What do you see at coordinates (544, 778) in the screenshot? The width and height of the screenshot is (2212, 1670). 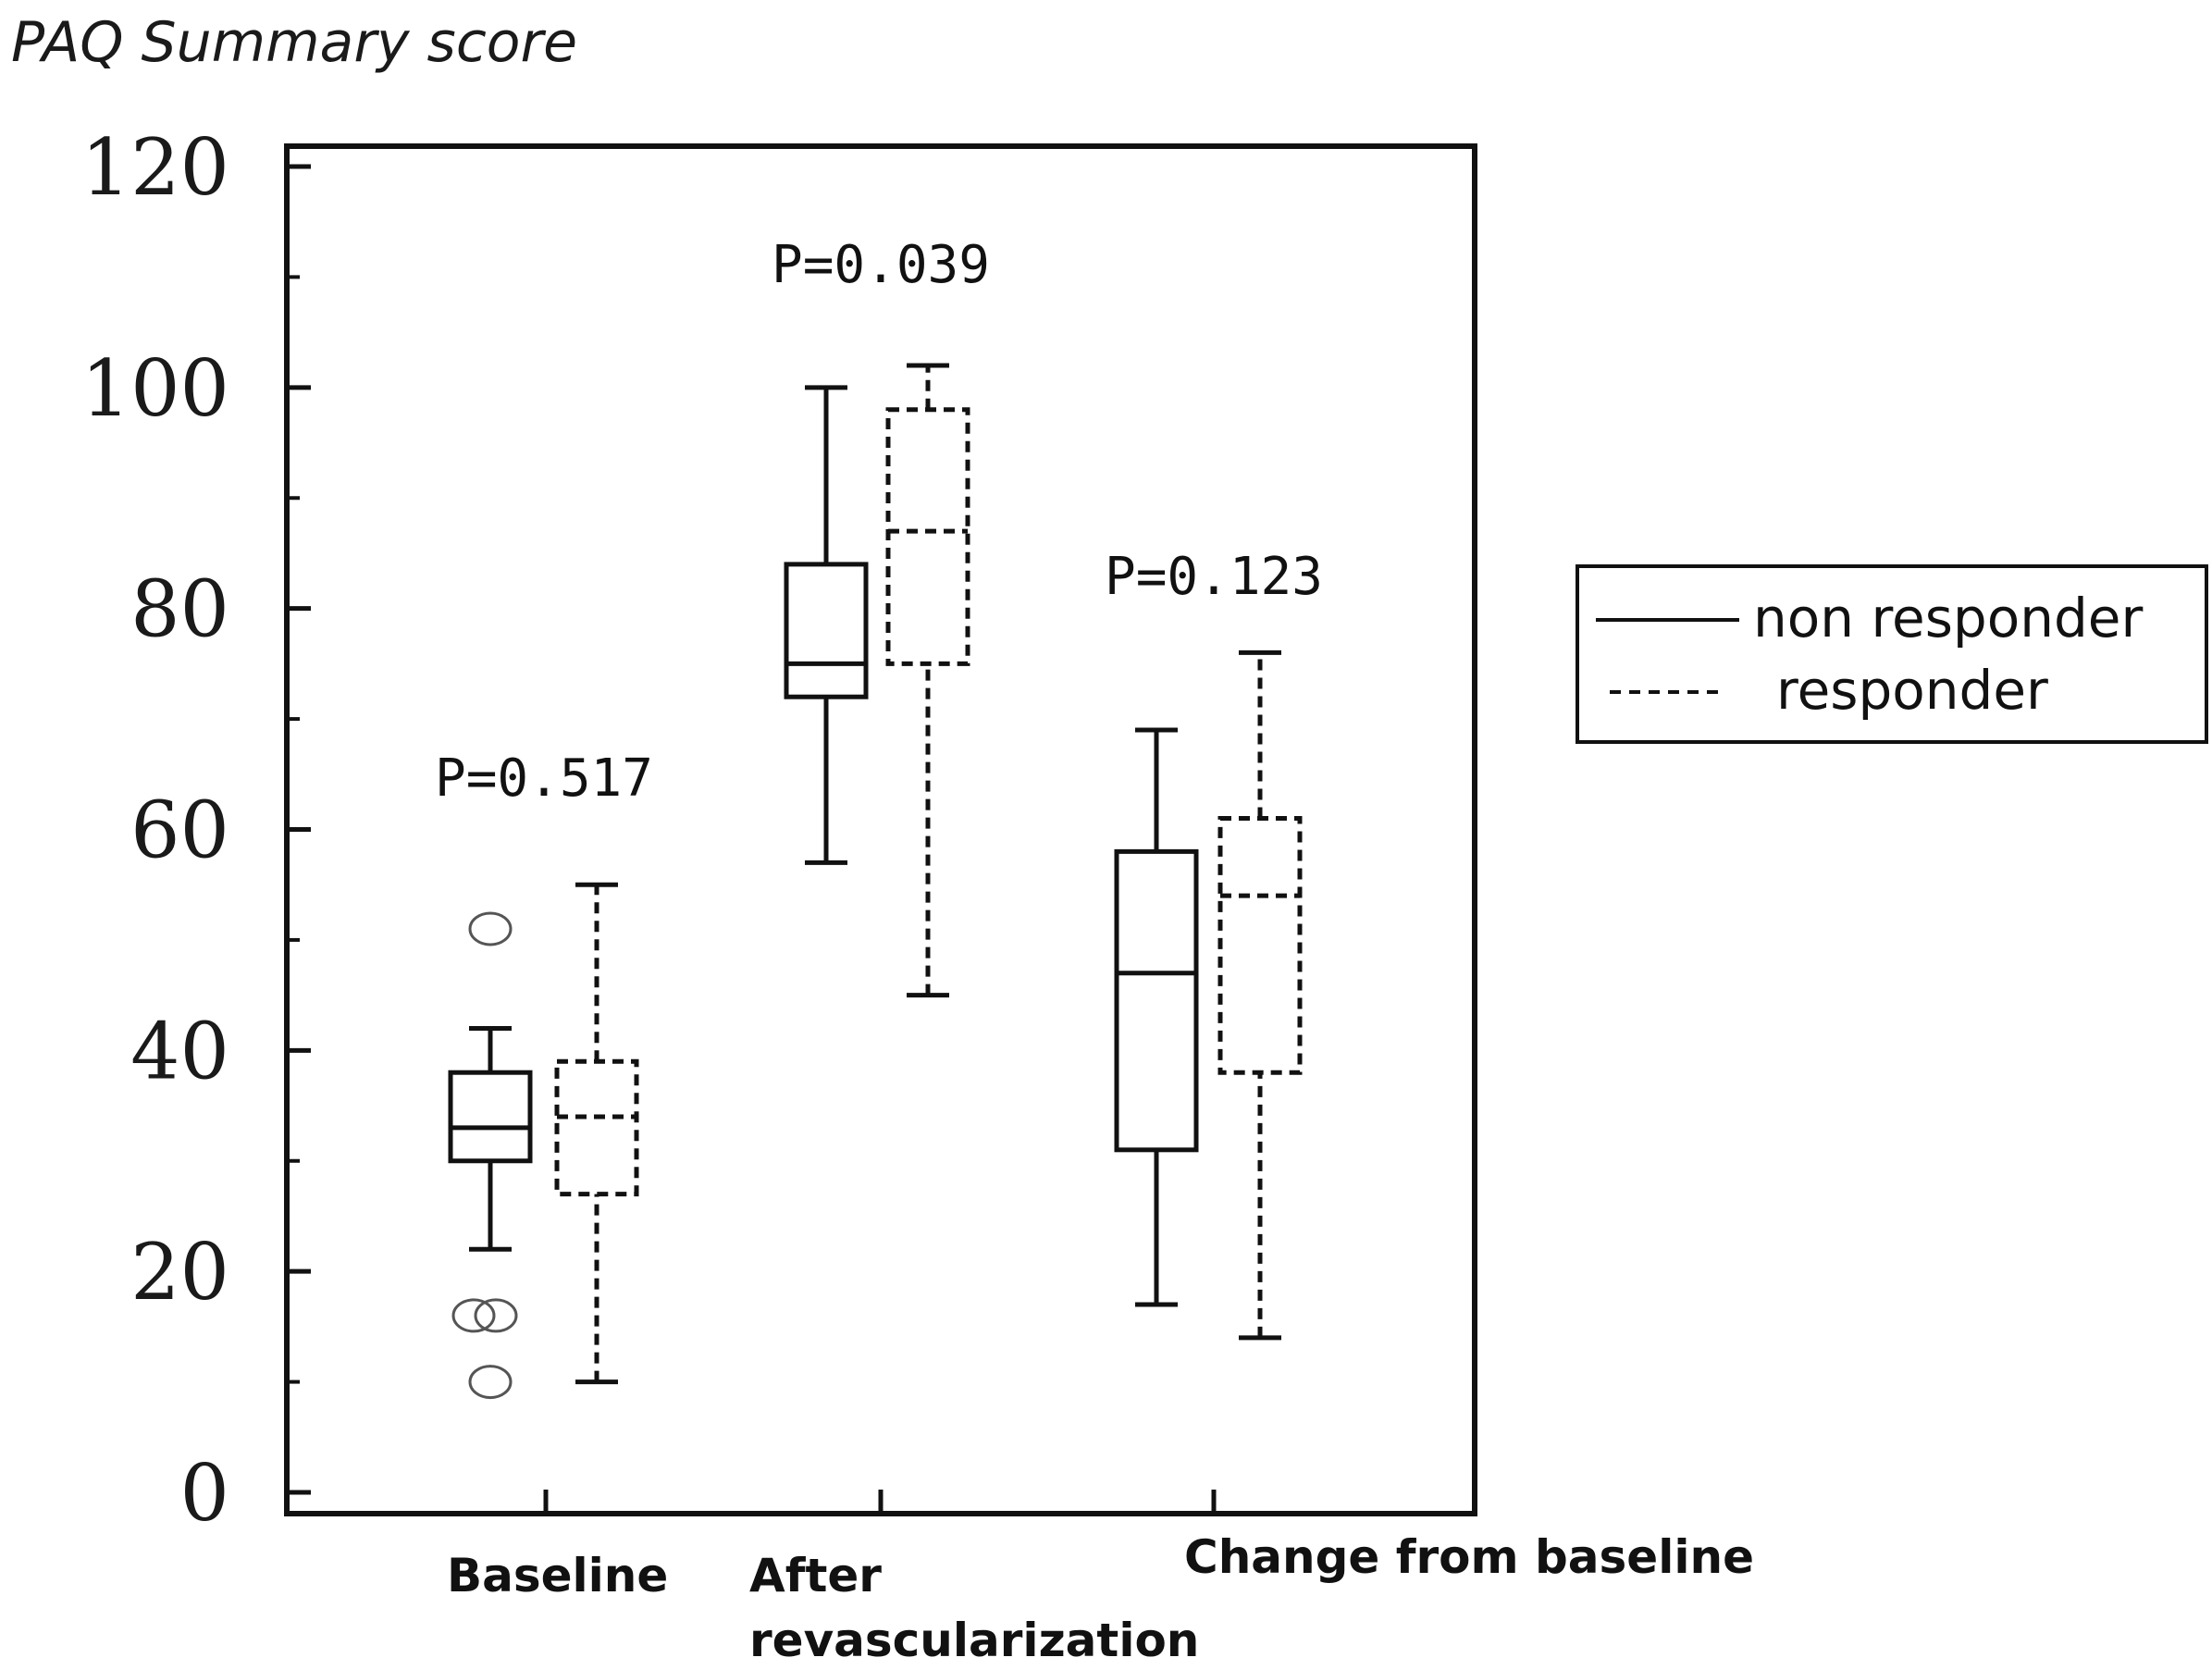 I see `p-value-label: P=0.517` at bounding box center [544, 778].